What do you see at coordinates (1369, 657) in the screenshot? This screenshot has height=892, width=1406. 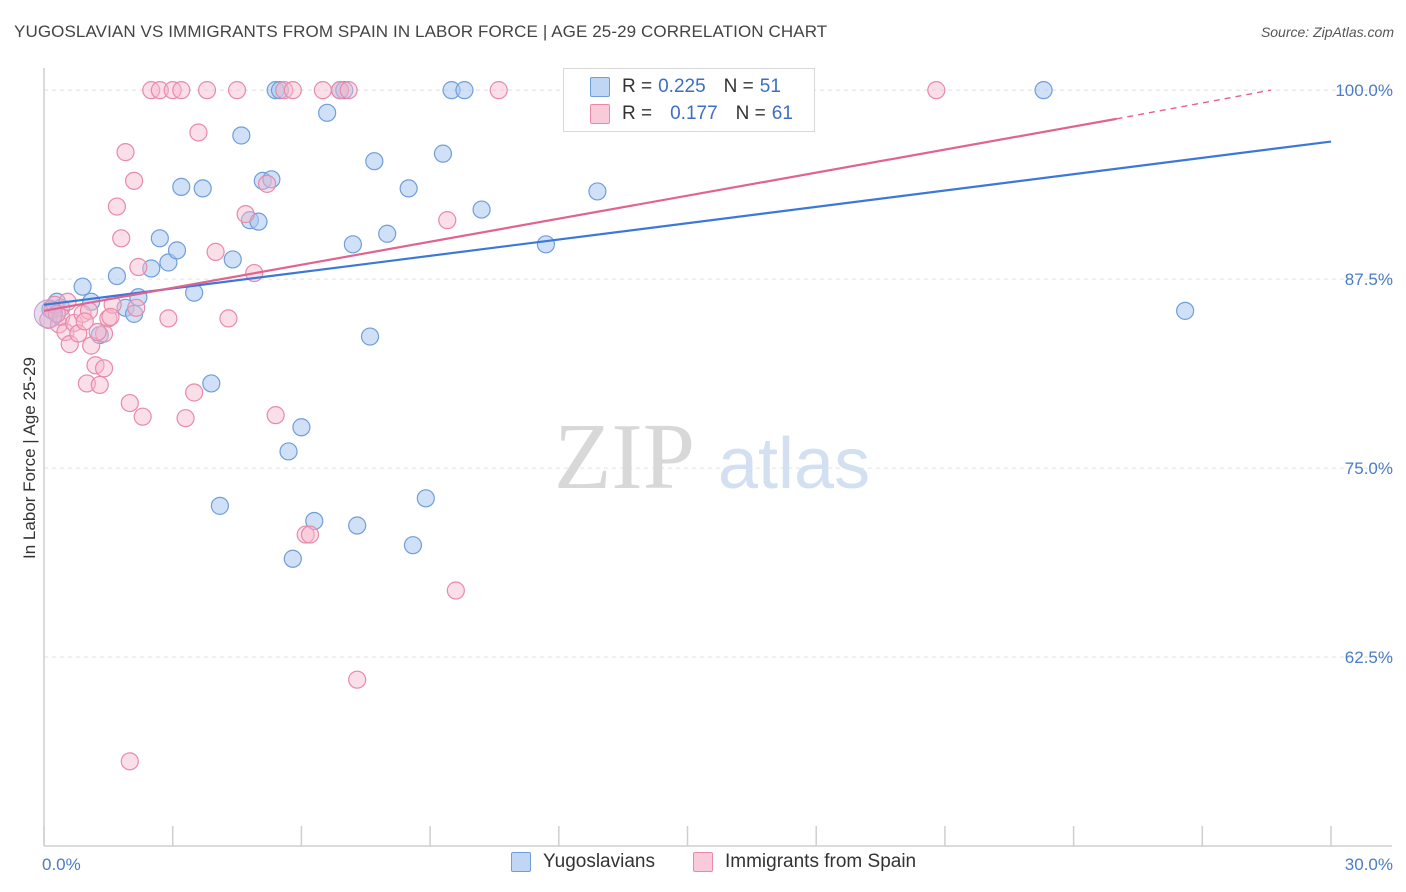 I see `y-tick-label: 62.5%` at bounding box center [1369, 657].